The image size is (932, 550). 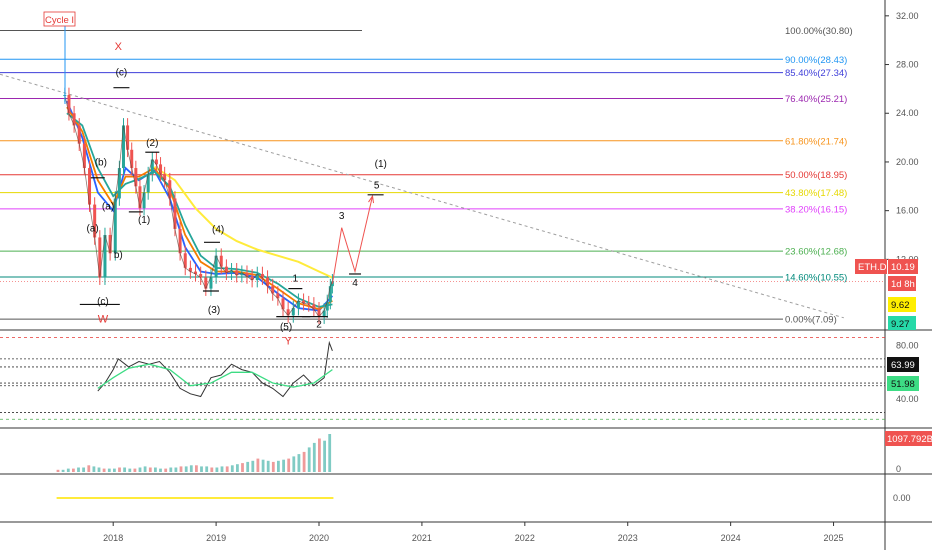 I want to click on projection-arrow, so click(x=371, y=199).